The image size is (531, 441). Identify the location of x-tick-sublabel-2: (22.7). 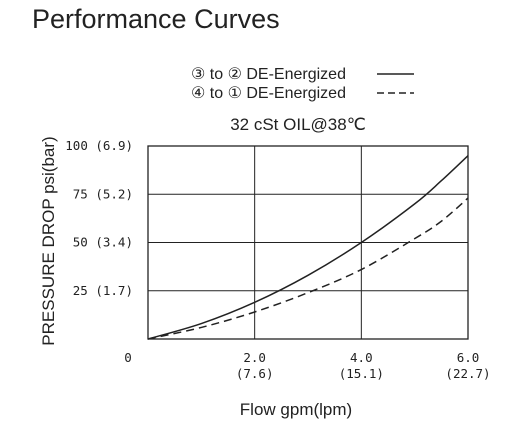
(467, 373).